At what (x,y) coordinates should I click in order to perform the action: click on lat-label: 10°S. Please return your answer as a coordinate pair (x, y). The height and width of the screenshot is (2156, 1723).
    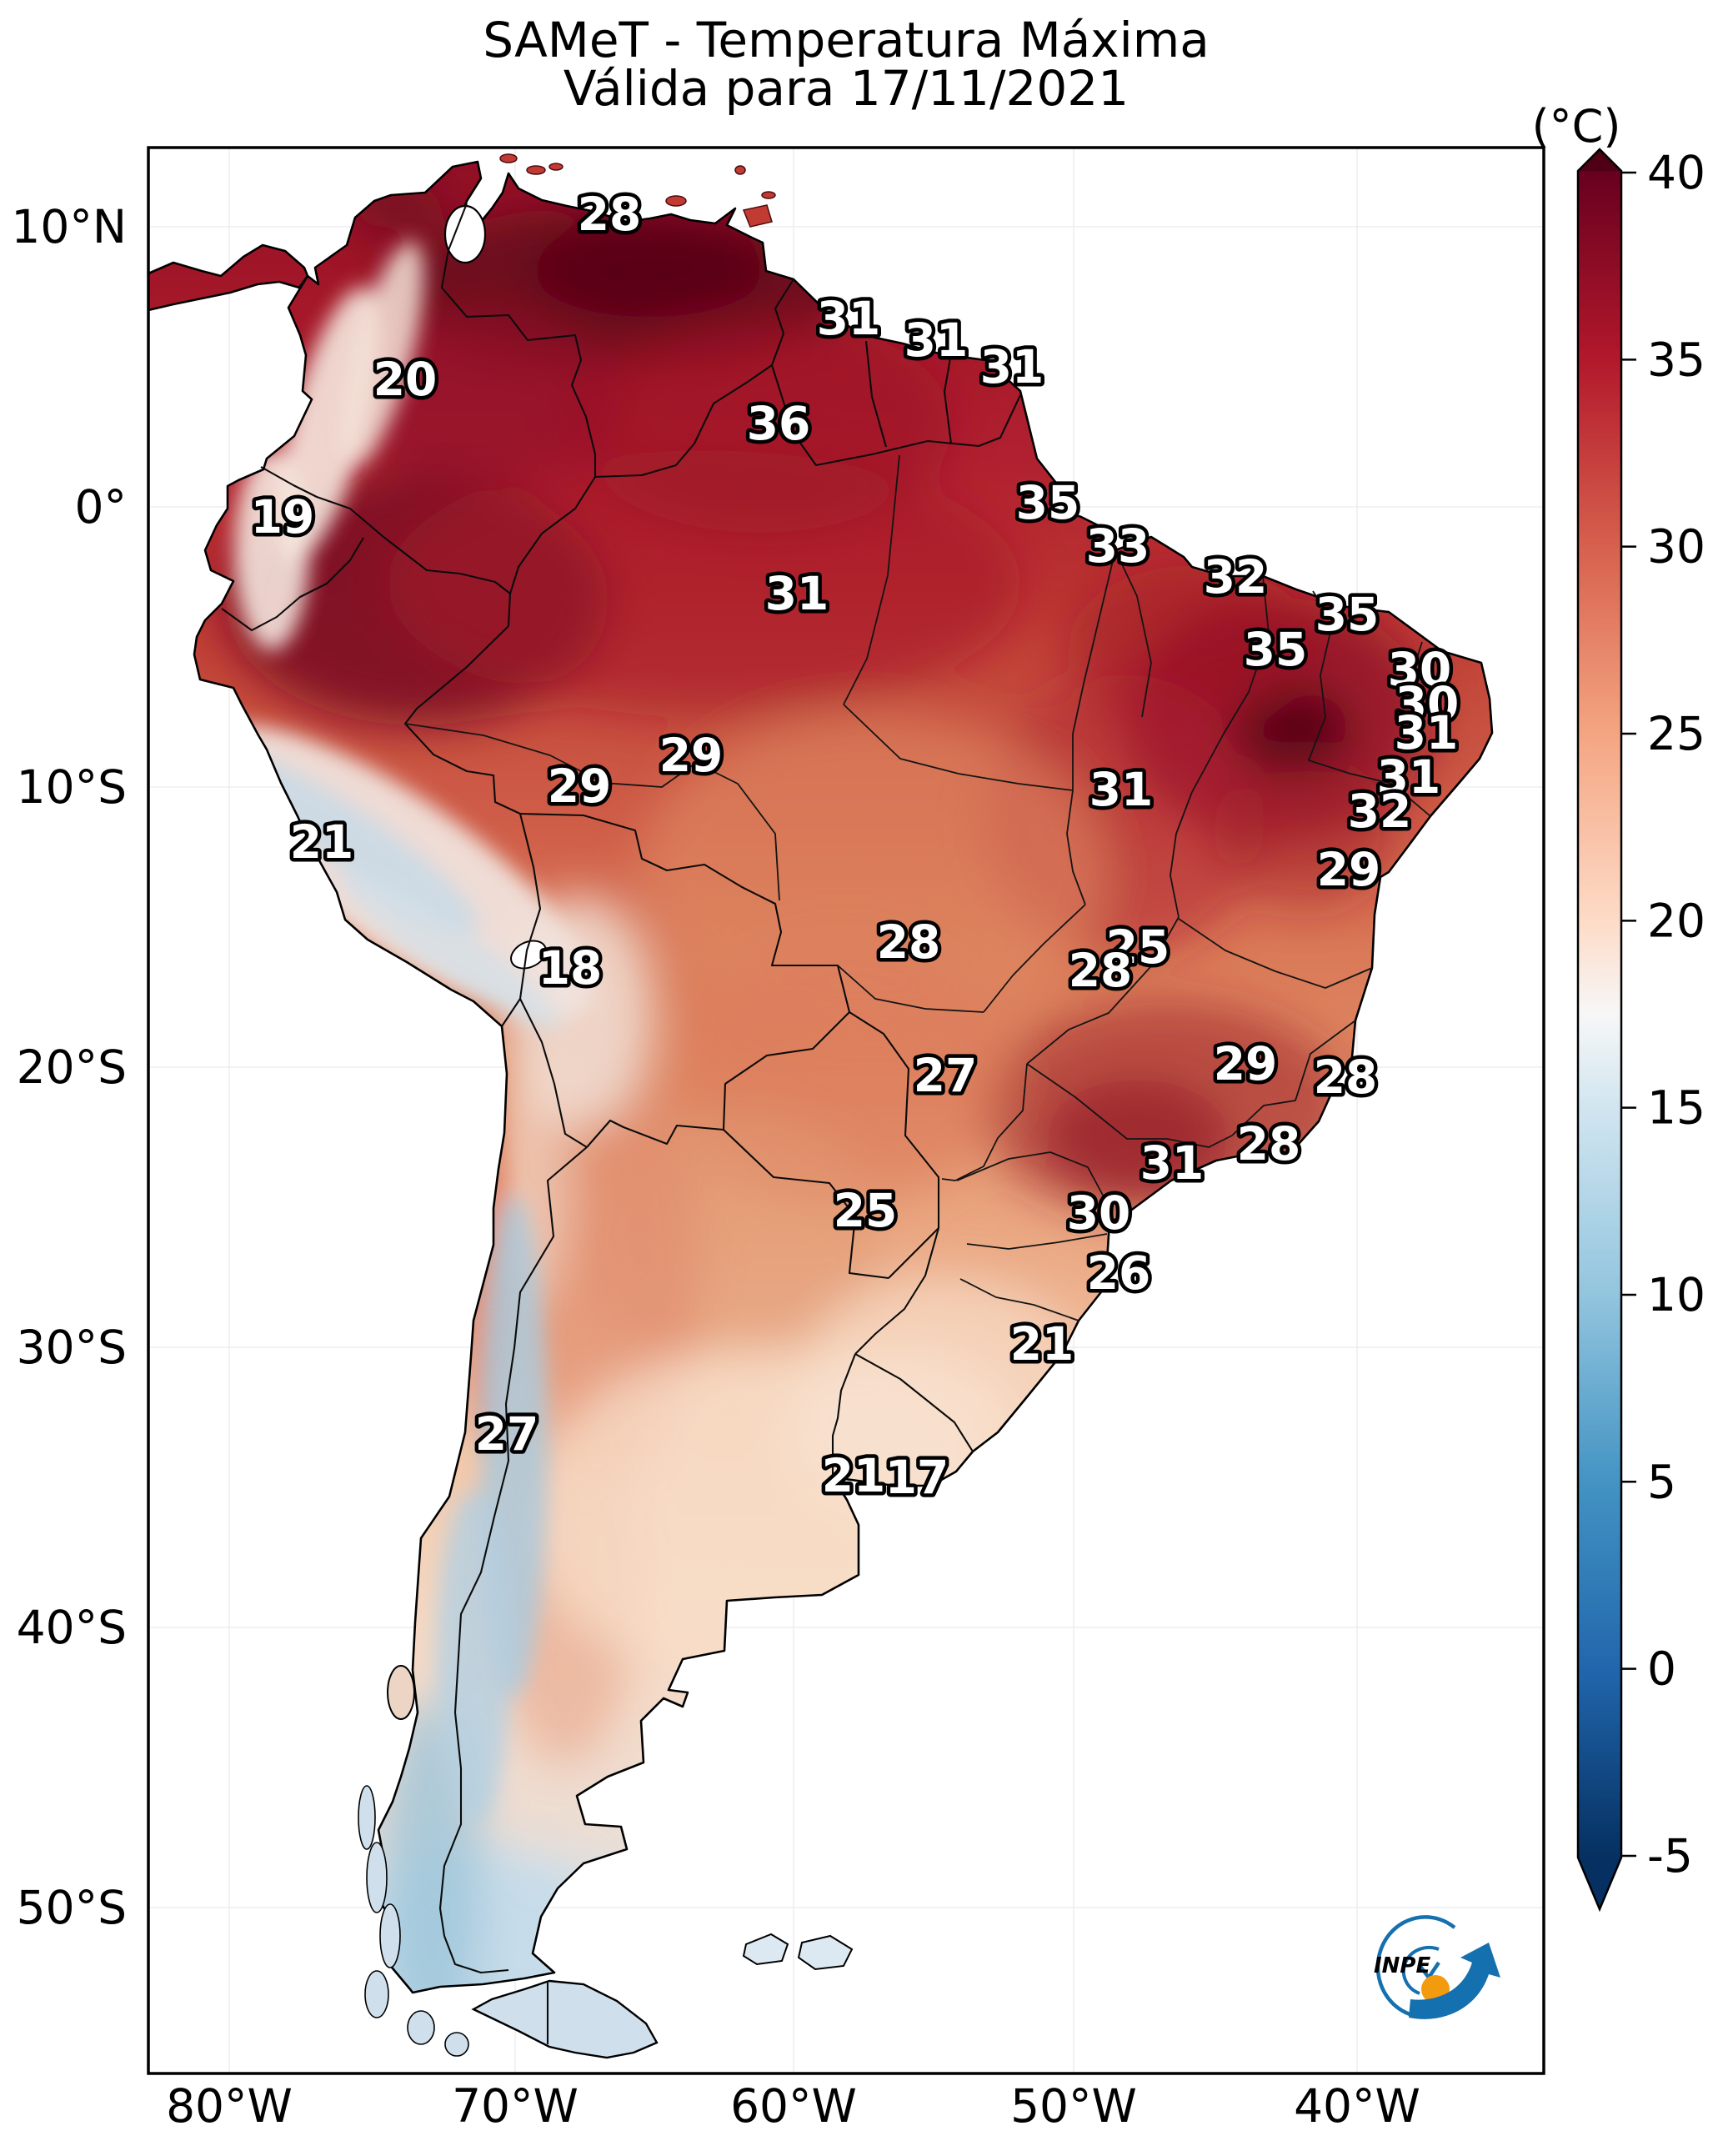
    Looking at the image, I should click on (72, 787).